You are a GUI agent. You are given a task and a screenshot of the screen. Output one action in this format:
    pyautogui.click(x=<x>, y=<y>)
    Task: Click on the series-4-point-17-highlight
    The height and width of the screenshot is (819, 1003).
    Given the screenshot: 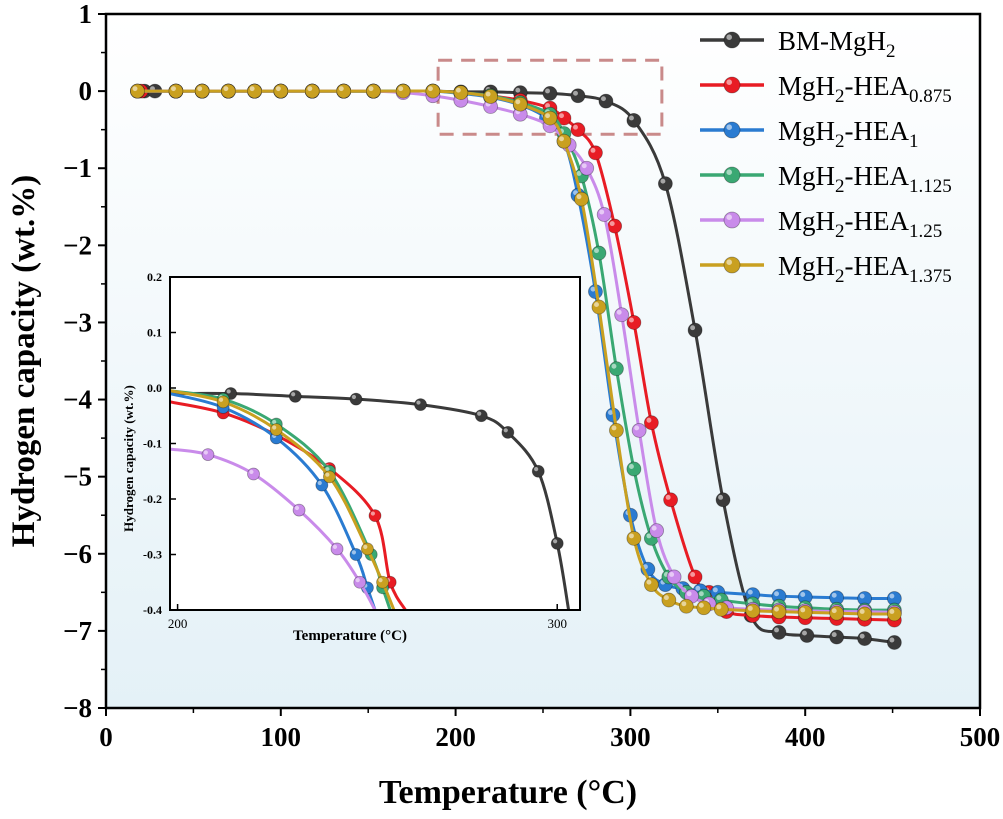 What is the action you would take?
    pyautogui.click(x=602, y=212)
    